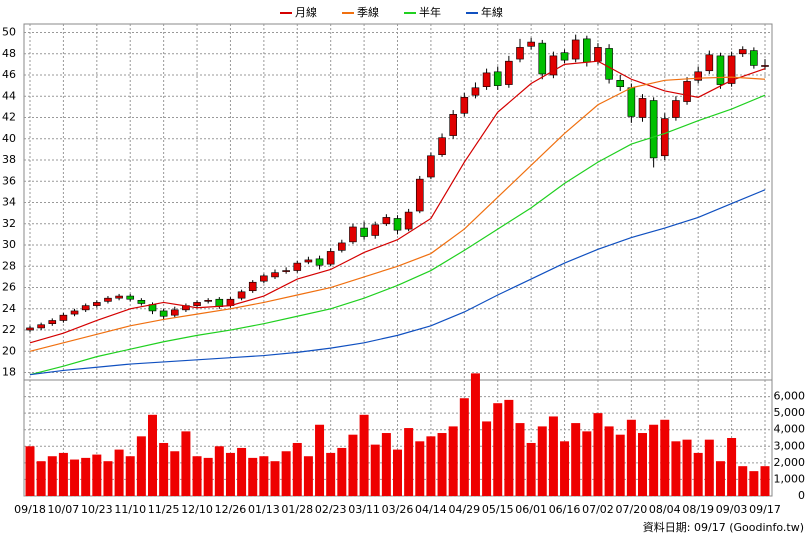 This screenshot has height=540, width=808. What do you see at coordinates (264, 509) in the screenshot?
I see `x-tick-label: 01/13` at bounding box center [264, 509].